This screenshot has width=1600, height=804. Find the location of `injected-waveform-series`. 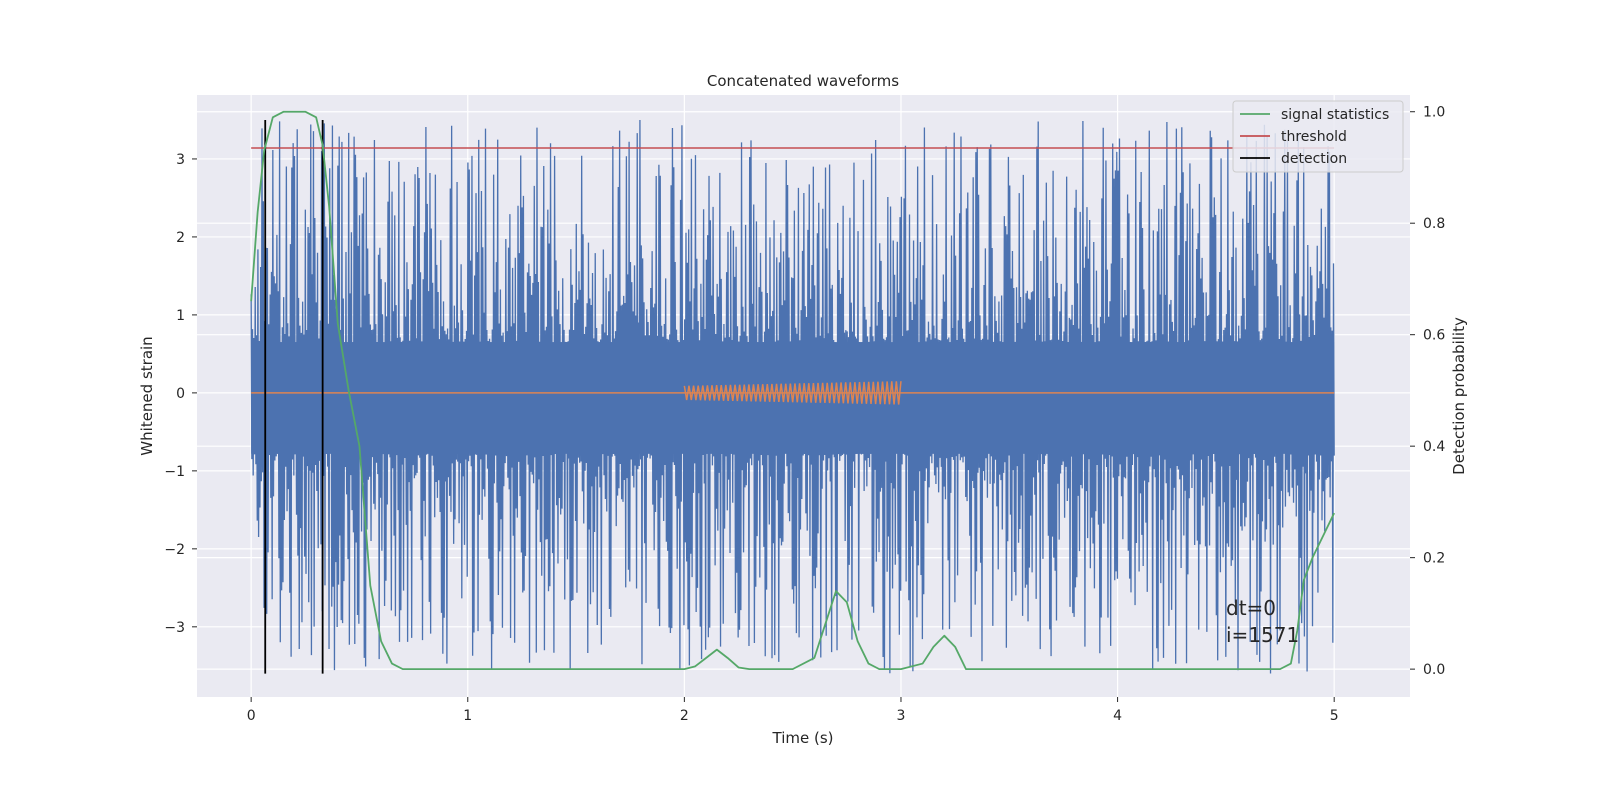

injected-waveform-series is located at coordinates (793, 393).